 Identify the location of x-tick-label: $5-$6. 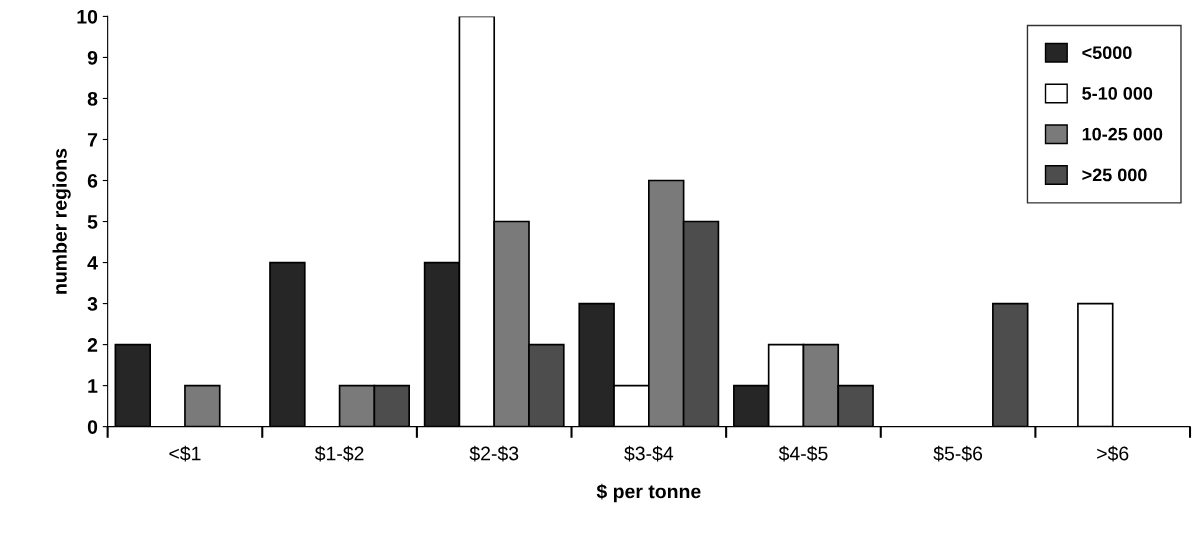
(958, 453).